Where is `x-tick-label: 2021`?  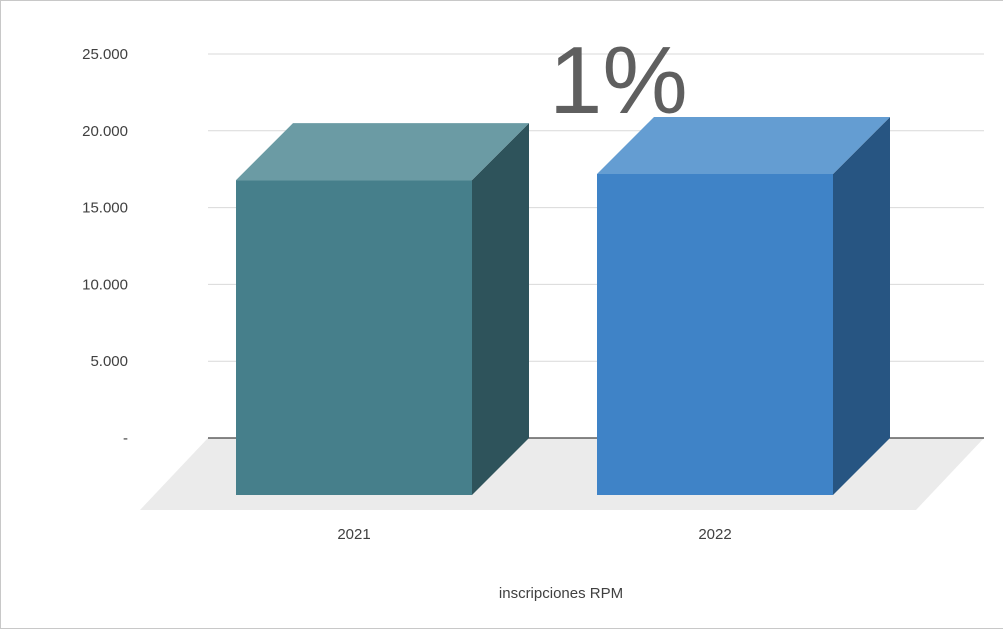 x-tick-label: 2021 is located at coordinates (353, 534).